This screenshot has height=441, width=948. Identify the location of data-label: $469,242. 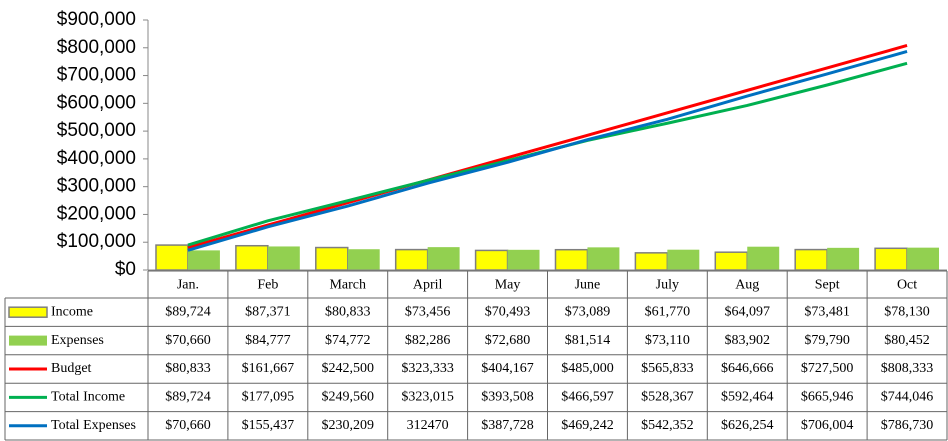
(587, 425).